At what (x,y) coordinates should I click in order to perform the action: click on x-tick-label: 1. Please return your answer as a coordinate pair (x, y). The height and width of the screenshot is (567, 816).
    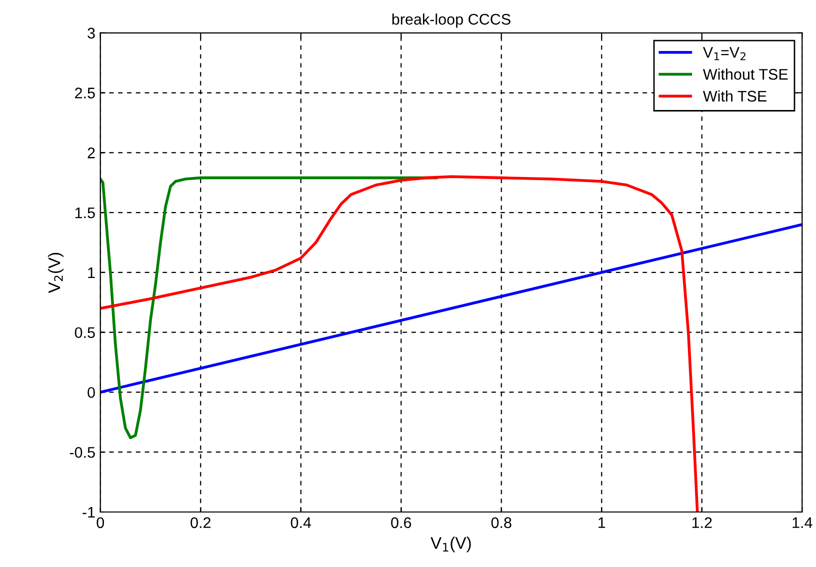
    Looking at the image, I should click on (602, 522).